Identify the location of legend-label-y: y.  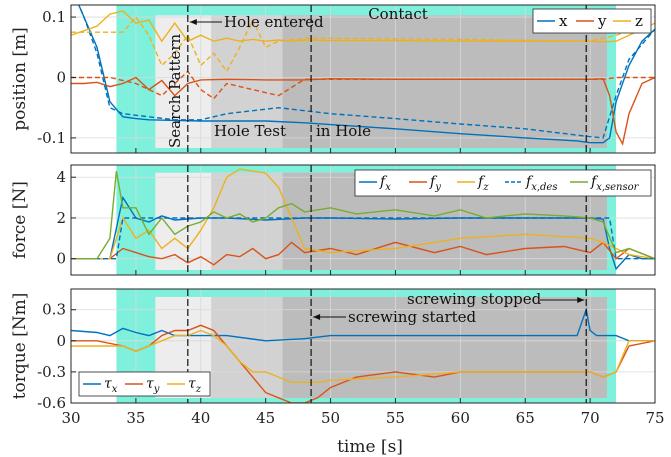
(602, 21).